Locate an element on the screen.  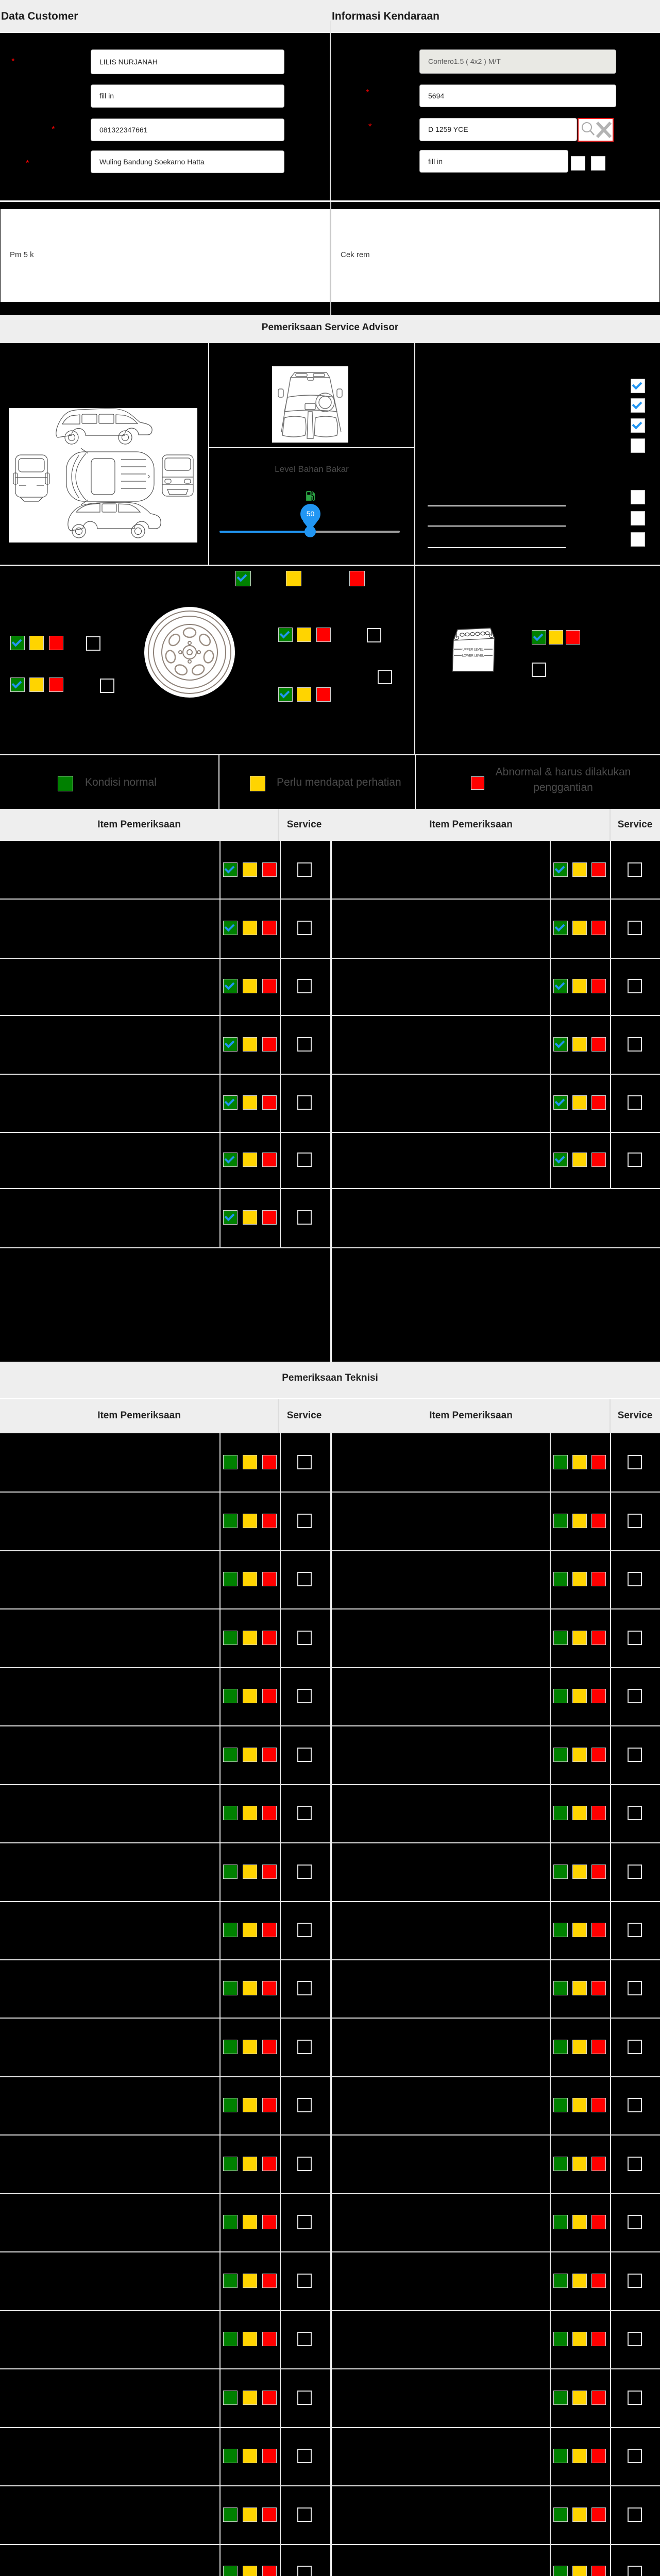
svg-text: LOWER LEVEL is located at coordinates (473, 657).